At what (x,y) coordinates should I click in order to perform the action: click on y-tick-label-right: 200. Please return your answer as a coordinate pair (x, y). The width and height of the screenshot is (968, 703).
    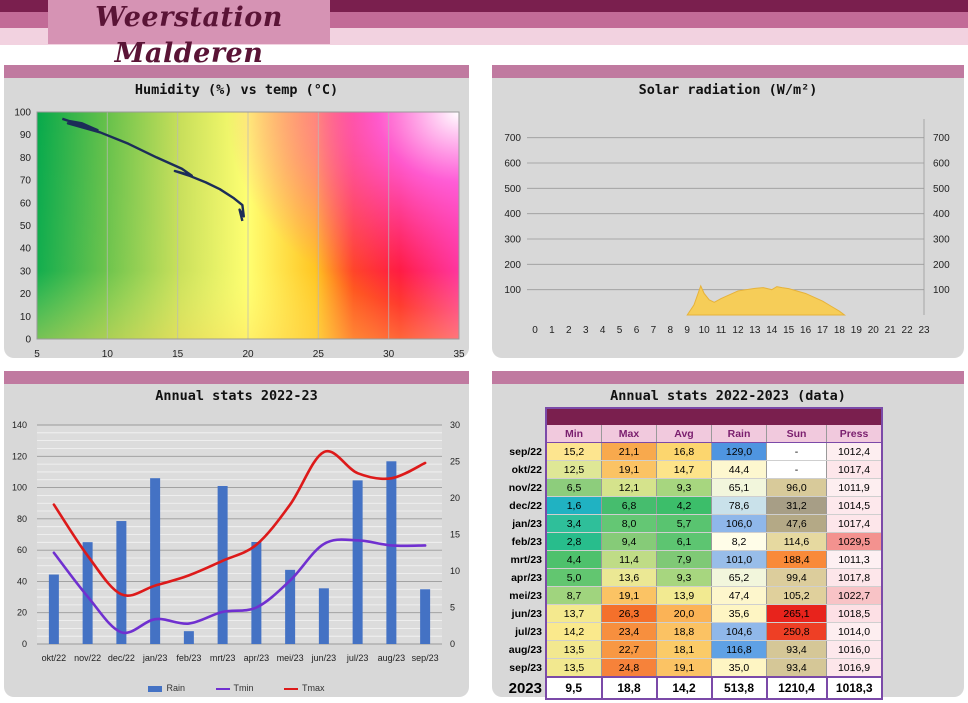
    Looking at the image, I should click on (941, 265).